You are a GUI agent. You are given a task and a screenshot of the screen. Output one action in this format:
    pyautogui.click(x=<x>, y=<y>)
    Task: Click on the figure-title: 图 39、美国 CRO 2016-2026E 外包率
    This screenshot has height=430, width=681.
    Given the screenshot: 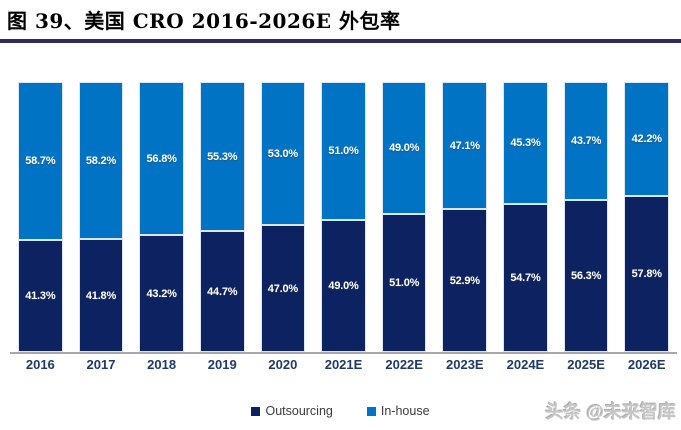 What is the action you would take?
    pyautogui.click(x=204, y=21)
    